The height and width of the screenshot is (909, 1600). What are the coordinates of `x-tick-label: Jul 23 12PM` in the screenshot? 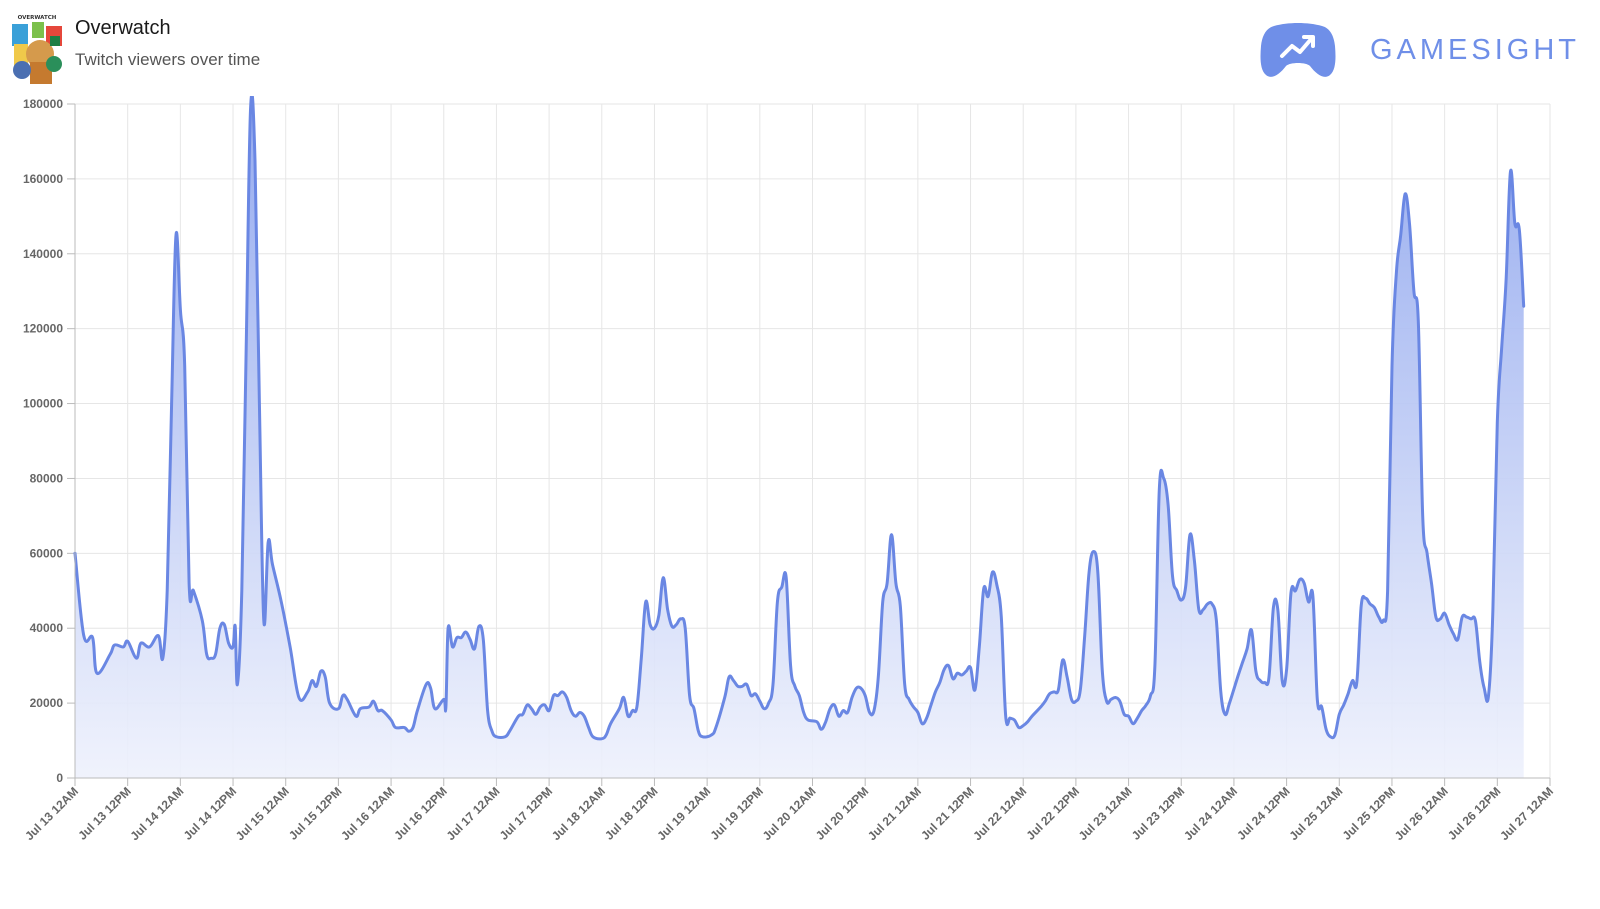 It's located at (1158, 813).